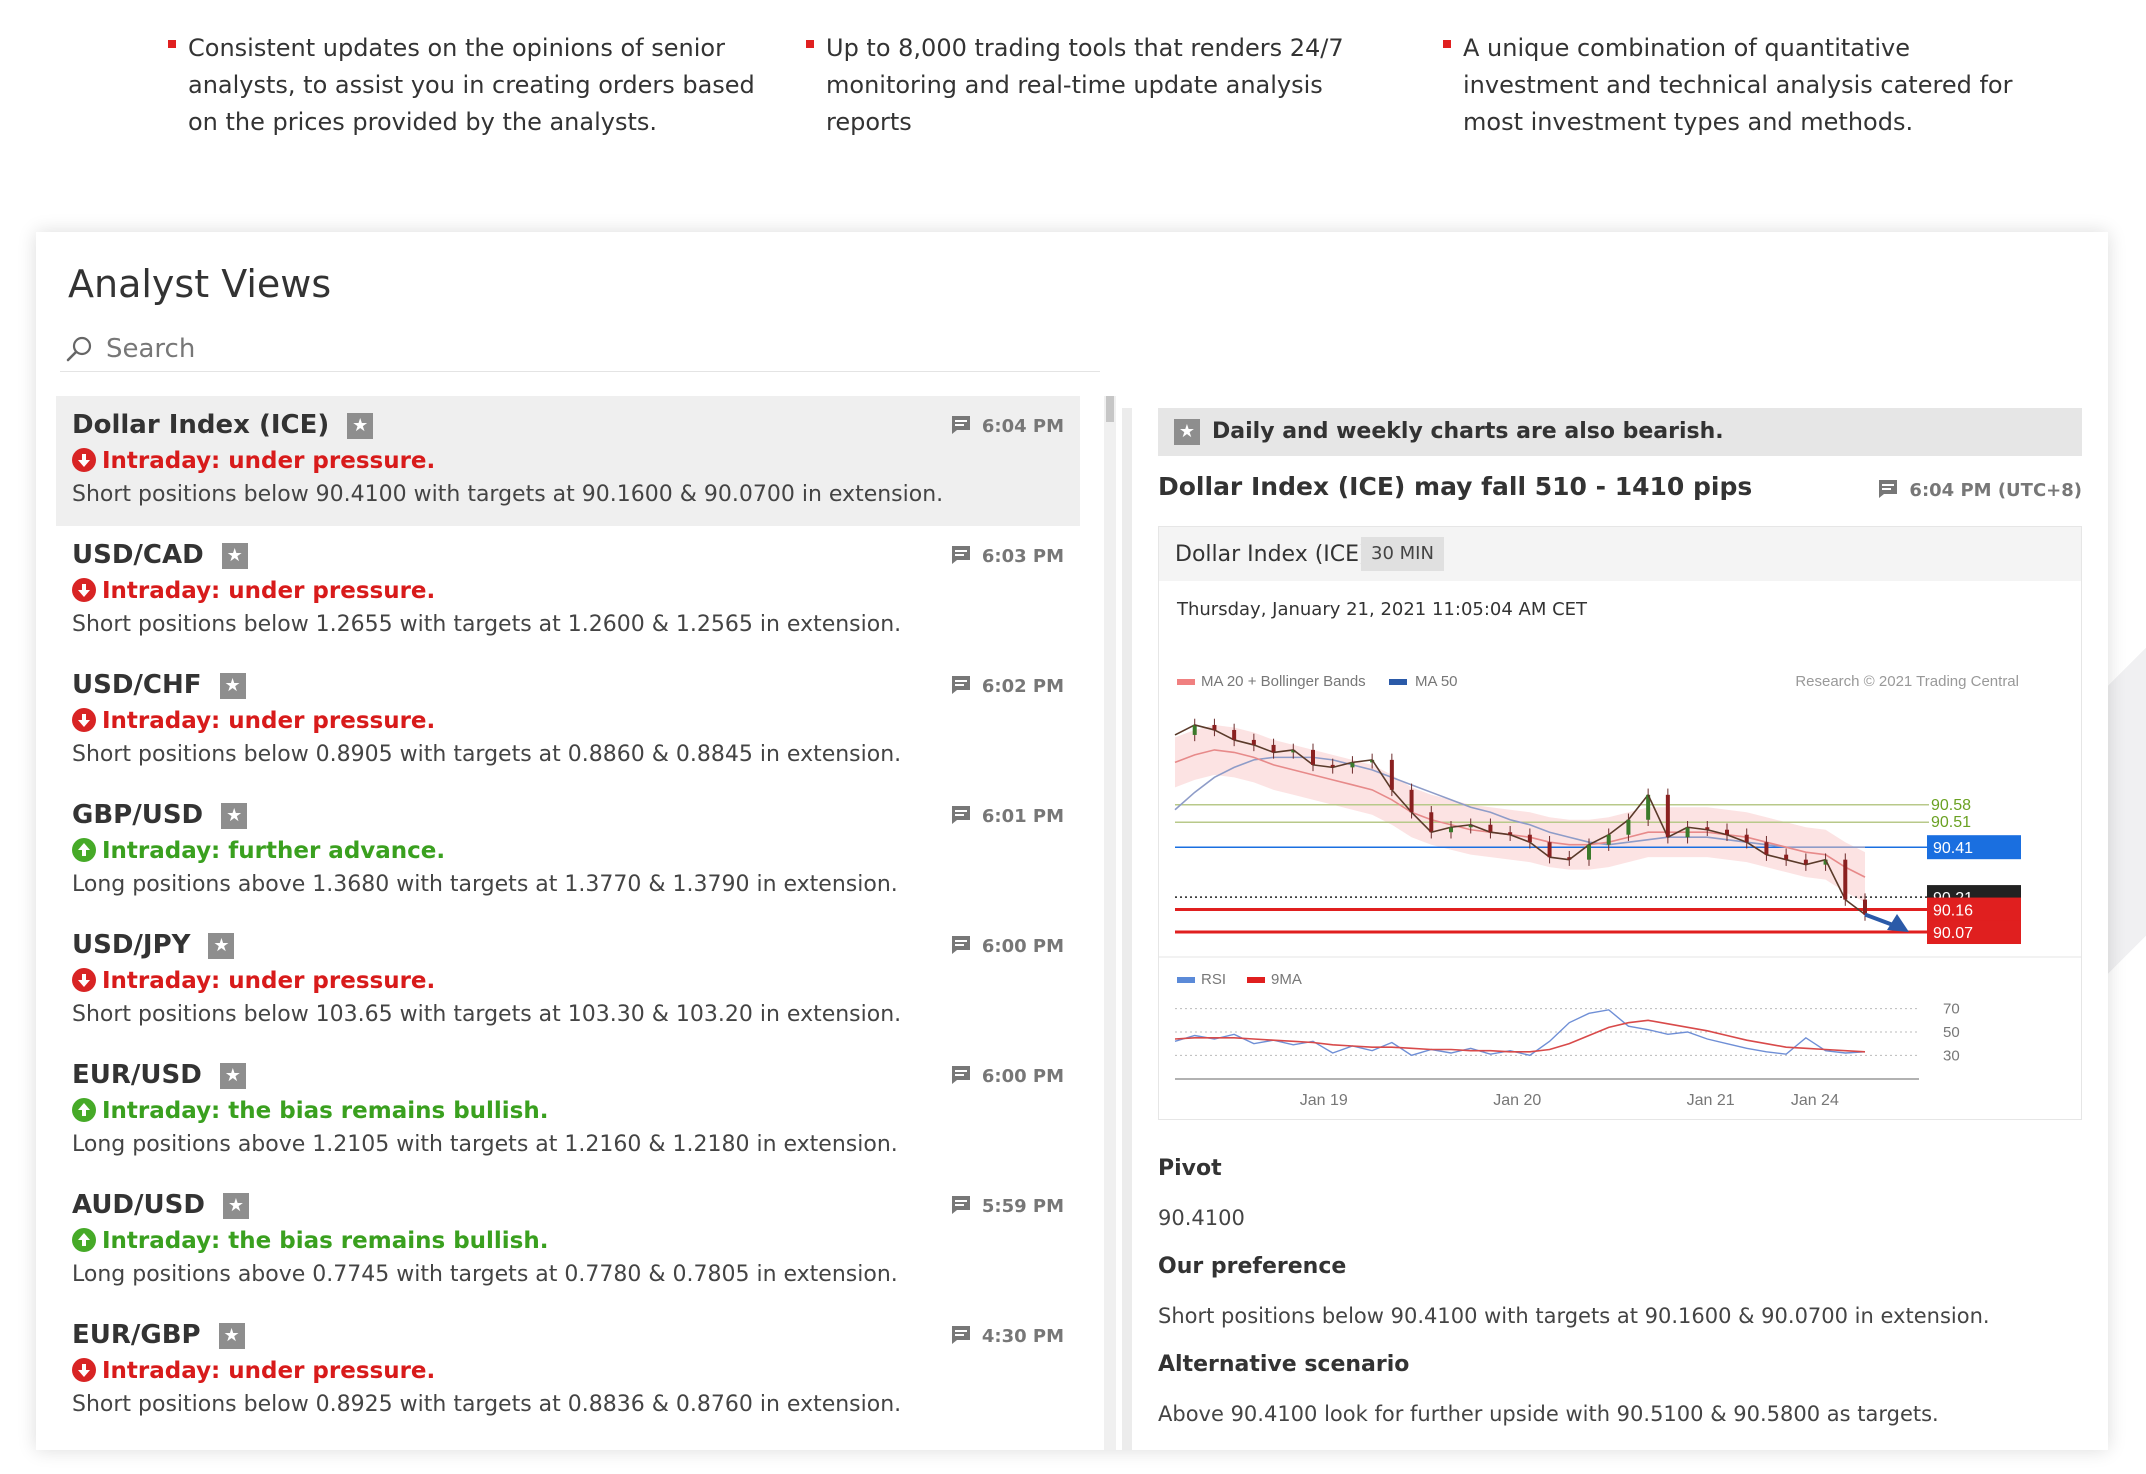 Image resolution: width=2146 pixels, height=1474 pixels. Describe the element at coordinates (1951, 1009) in the screenshot. I see `rsi-tick-label: 70` at that location.